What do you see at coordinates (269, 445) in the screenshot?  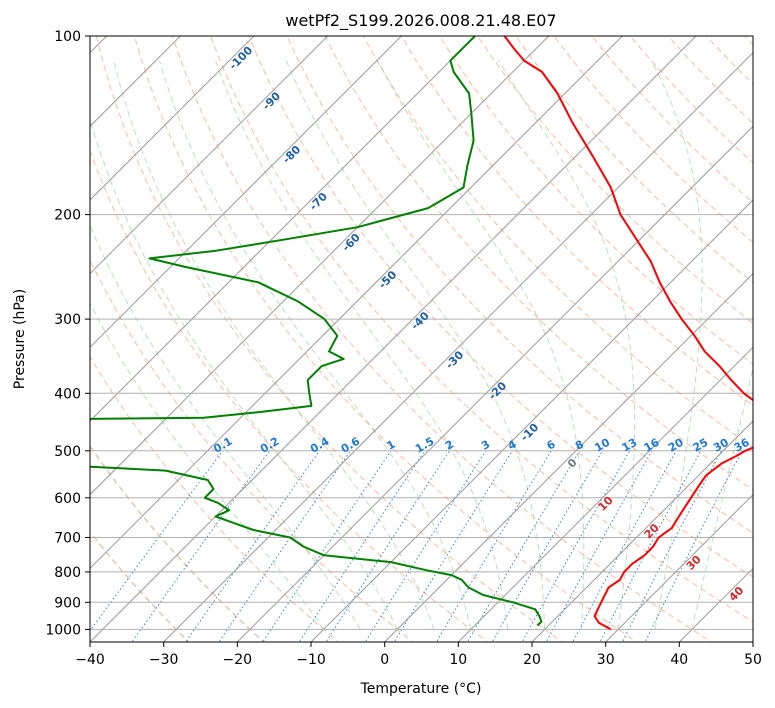 I see `mixing-ratio-label: 0.2` at bounding box center [269, 445].